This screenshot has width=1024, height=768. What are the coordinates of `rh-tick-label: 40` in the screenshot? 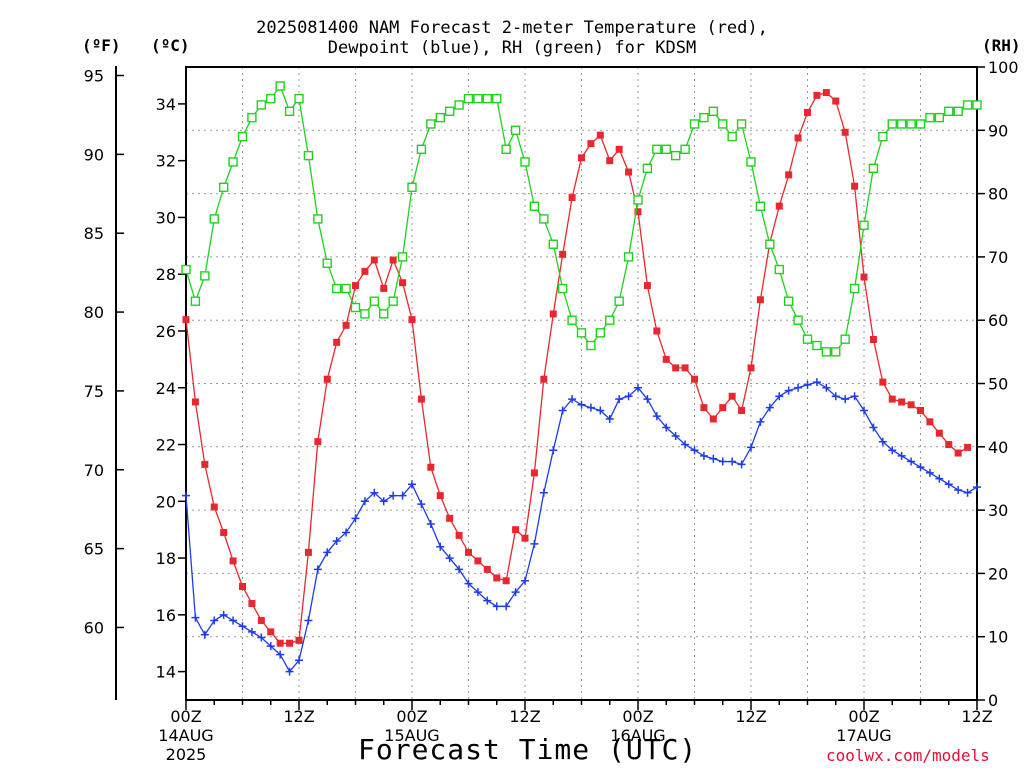 It's located at (998, 447).